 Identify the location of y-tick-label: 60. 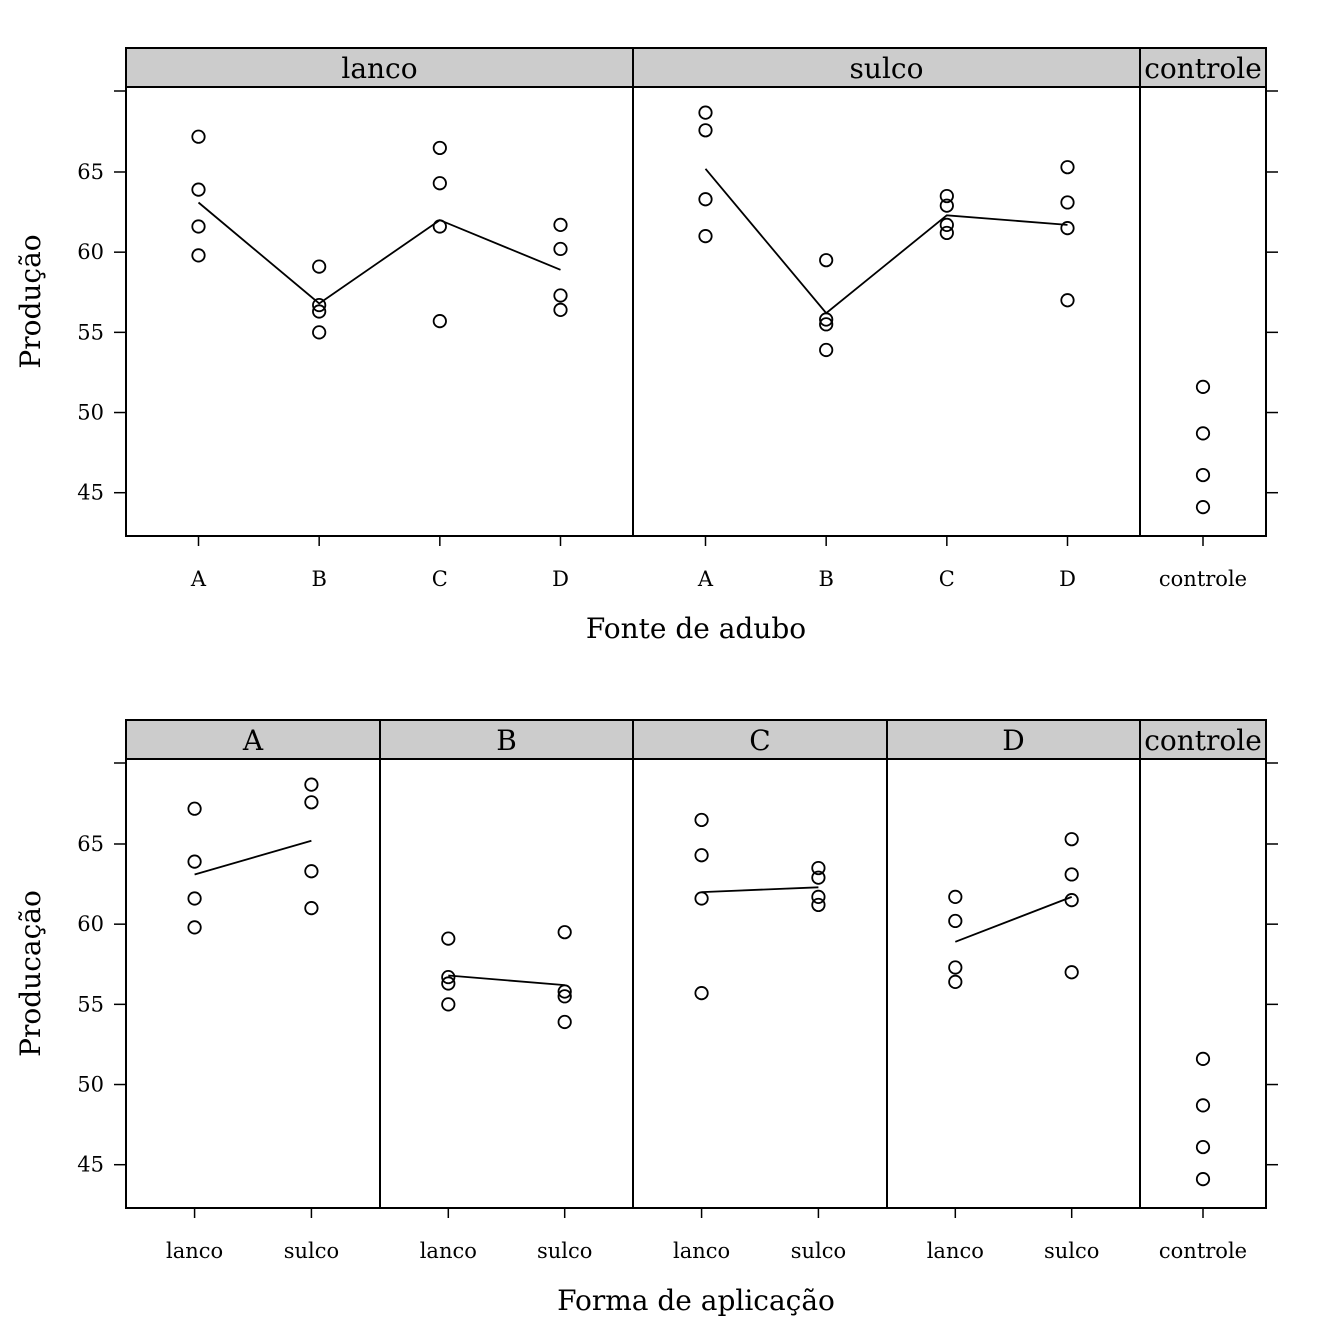
(90, 252).